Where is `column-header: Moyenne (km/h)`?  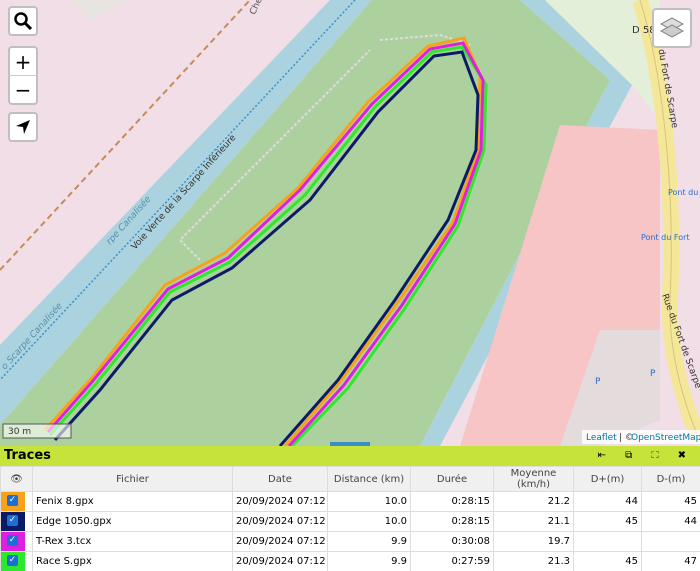 column-header: Moyenne (km/h) is located at coordinates (533, 479).